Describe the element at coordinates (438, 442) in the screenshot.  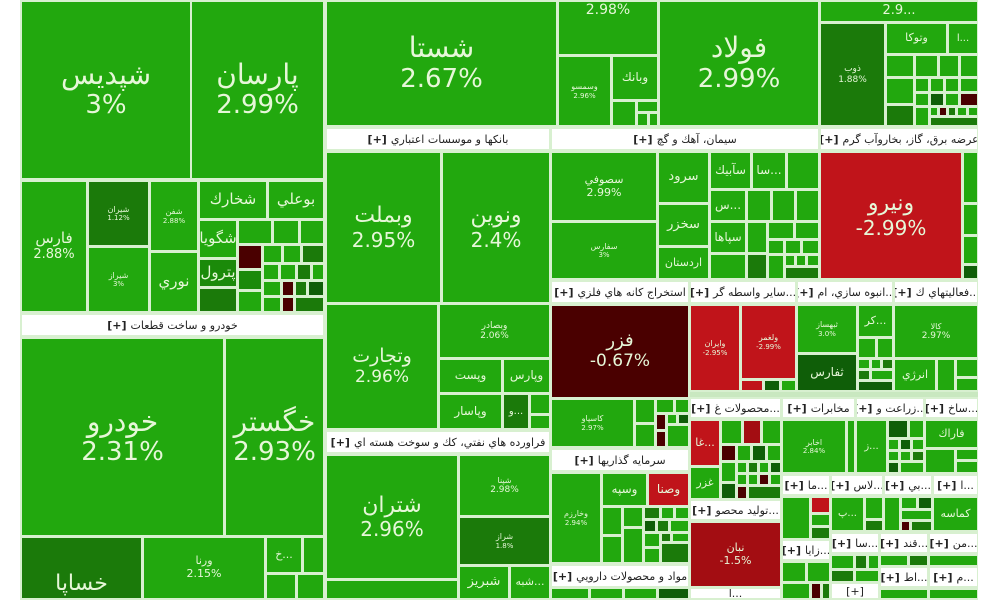
I see `sector-header-oil: فراورده هاي نفتي، كك و سوخت هسته اي [+]` at that location.